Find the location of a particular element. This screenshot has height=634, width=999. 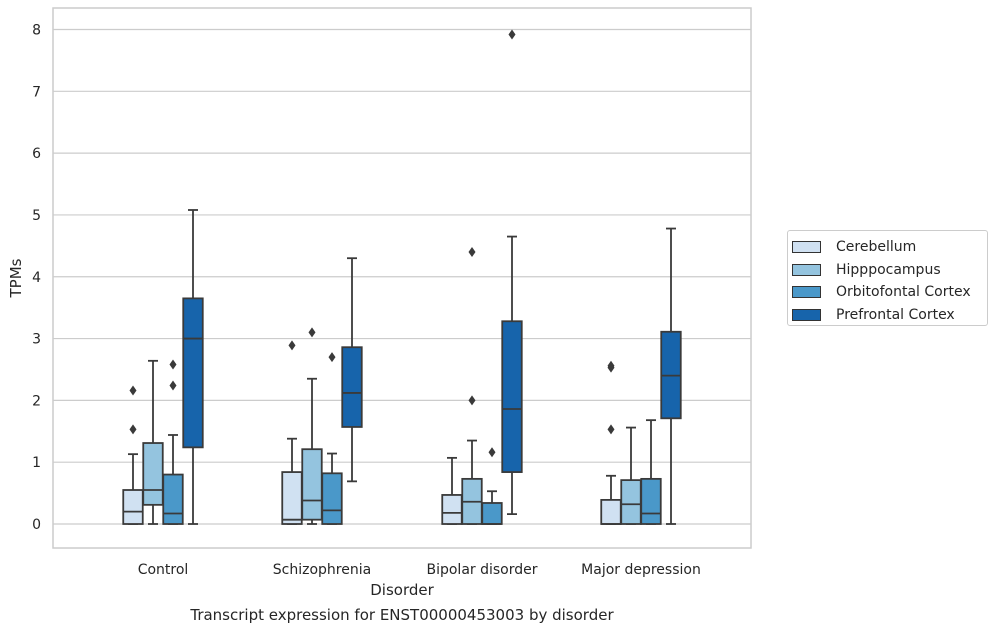

legend-label: Cerebellum is located at coordinates (876, 247).